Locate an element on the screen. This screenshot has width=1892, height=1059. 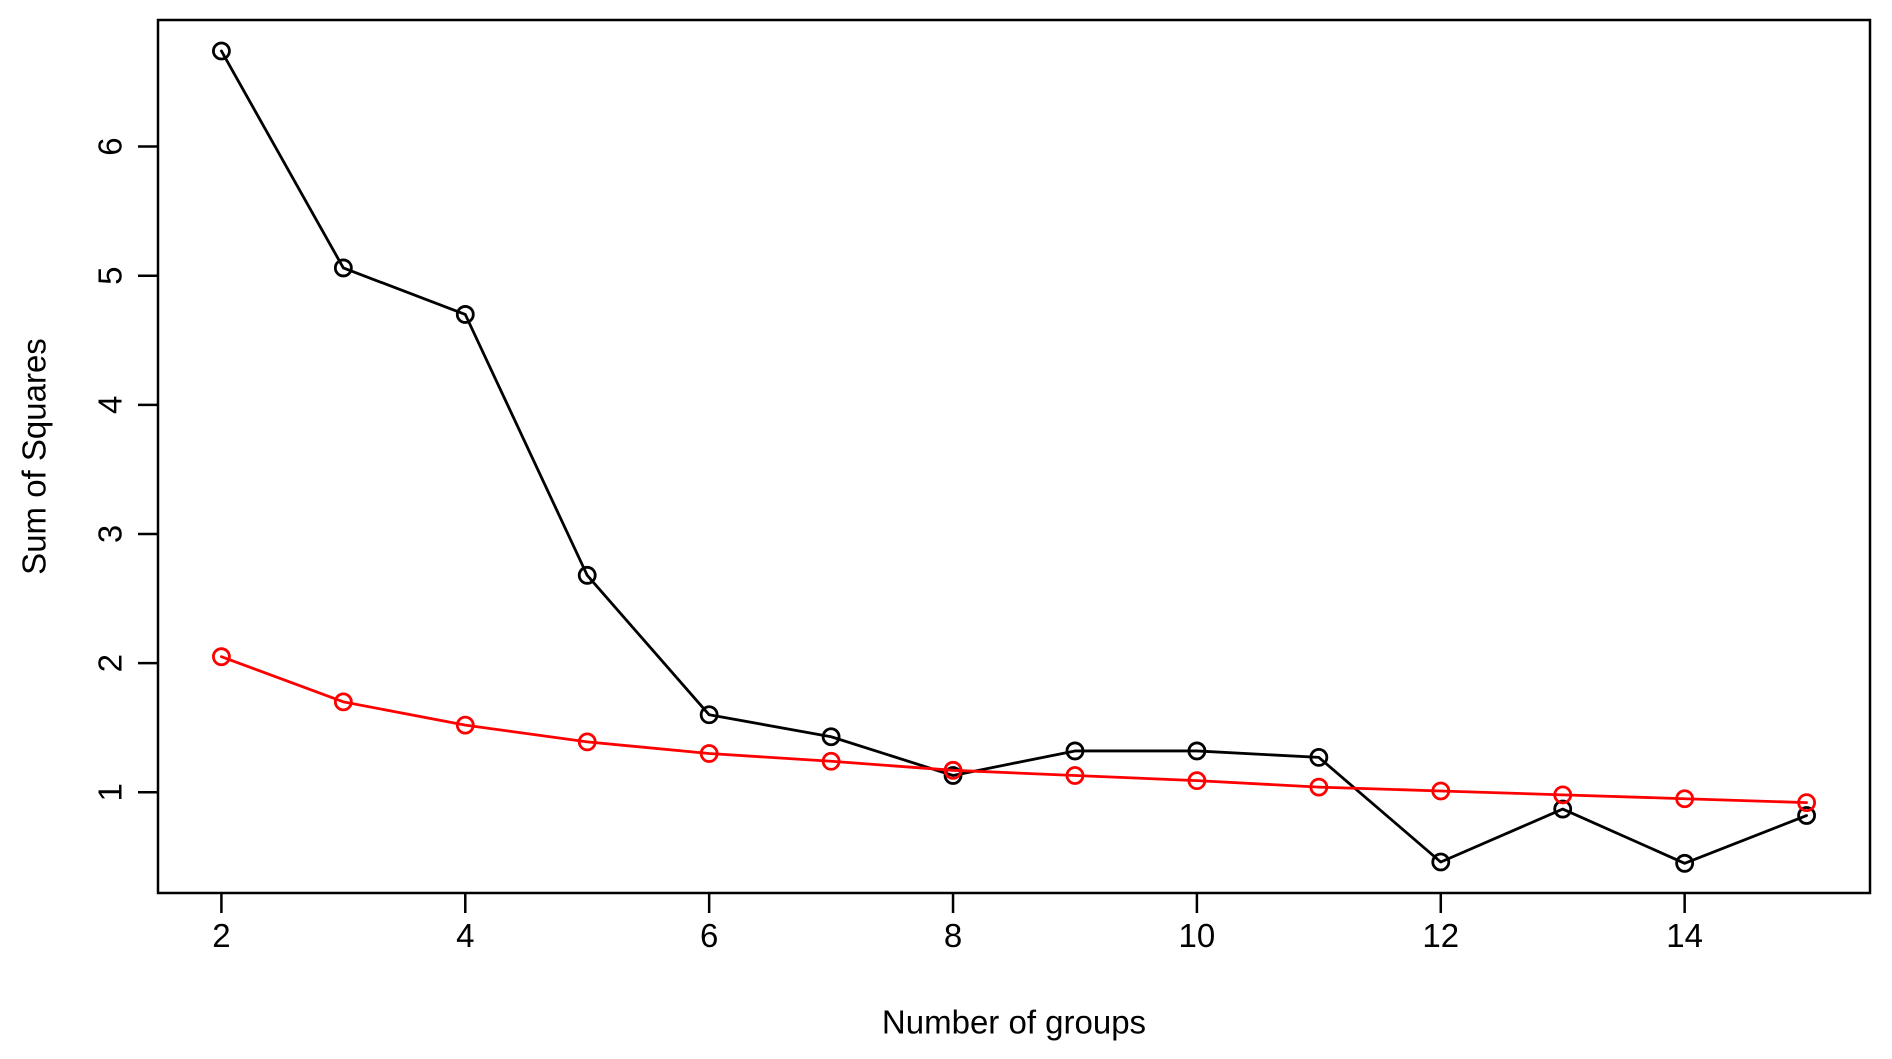
x-axis-tick-label: 12 is located at coordinates (1440, 935).